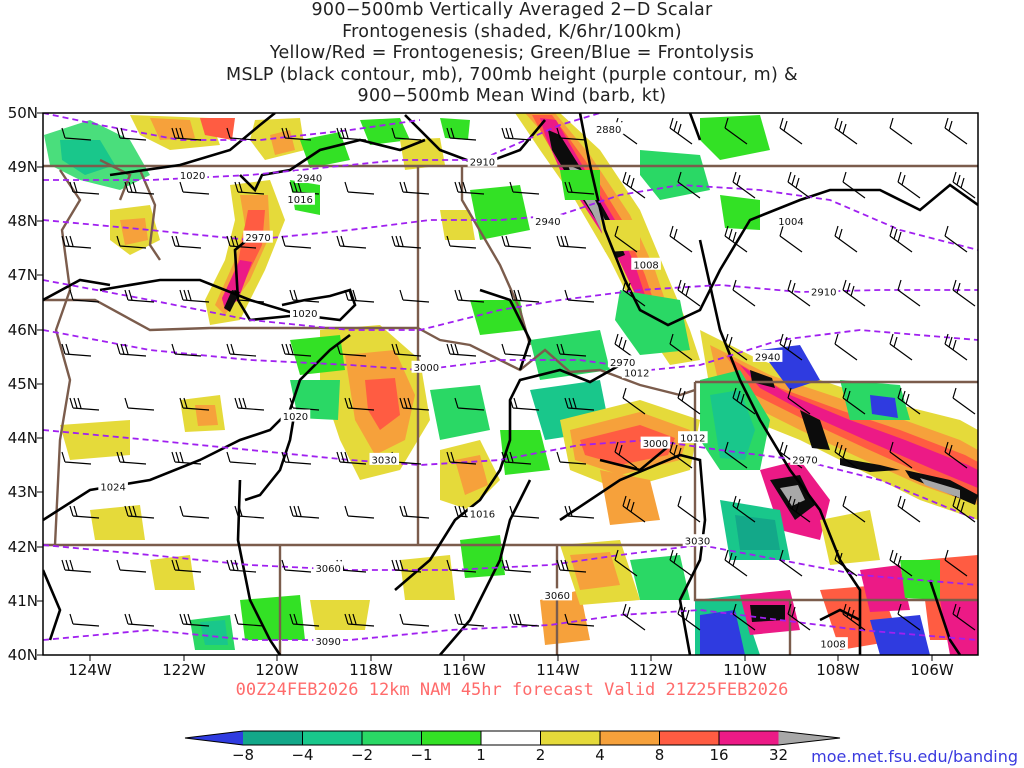 This screenshot has height=768, width=1024. I want to click on height-label: 3060, so click(327, 569).